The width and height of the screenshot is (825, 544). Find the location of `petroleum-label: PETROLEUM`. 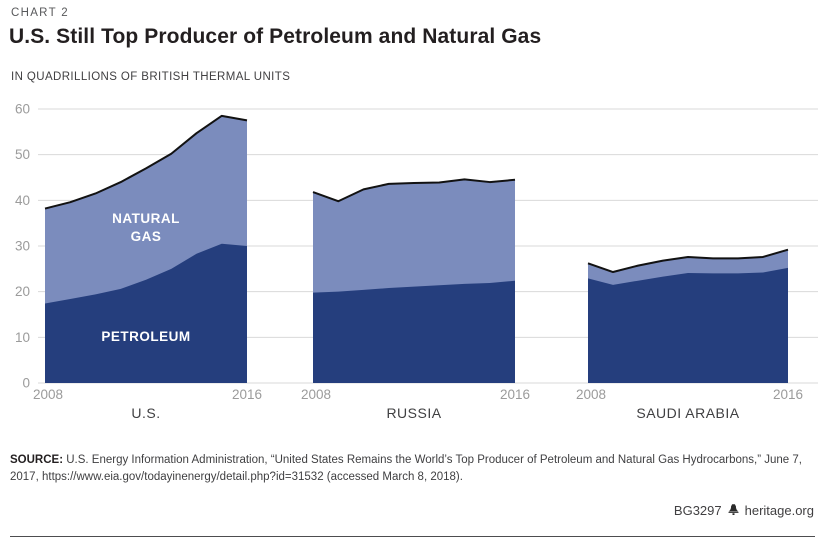

petroleum-label: PETROLEUM is located at coordinates (145, 336).